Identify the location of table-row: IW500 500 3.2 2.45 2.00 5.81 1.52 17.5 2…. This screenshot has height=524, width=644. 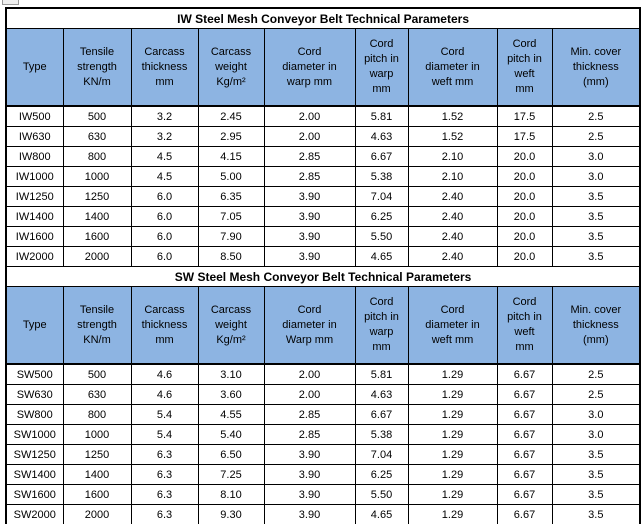
(323, 116).